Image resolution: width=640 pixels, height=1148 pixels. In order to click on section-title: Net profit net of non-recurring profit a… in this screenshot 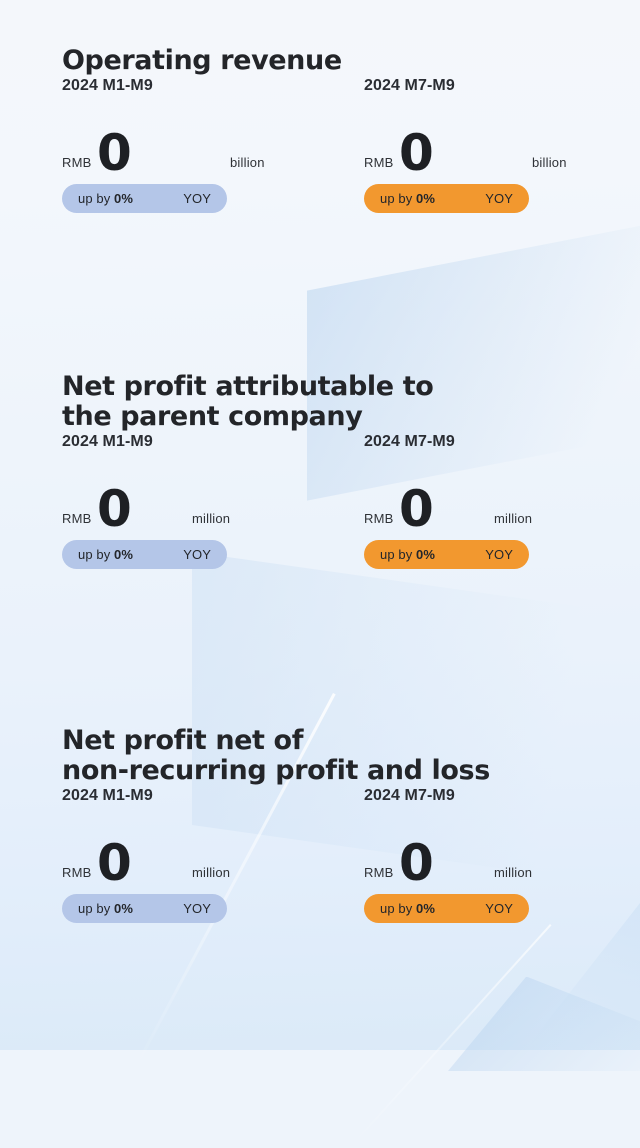, I will do `click(276, 755)`.